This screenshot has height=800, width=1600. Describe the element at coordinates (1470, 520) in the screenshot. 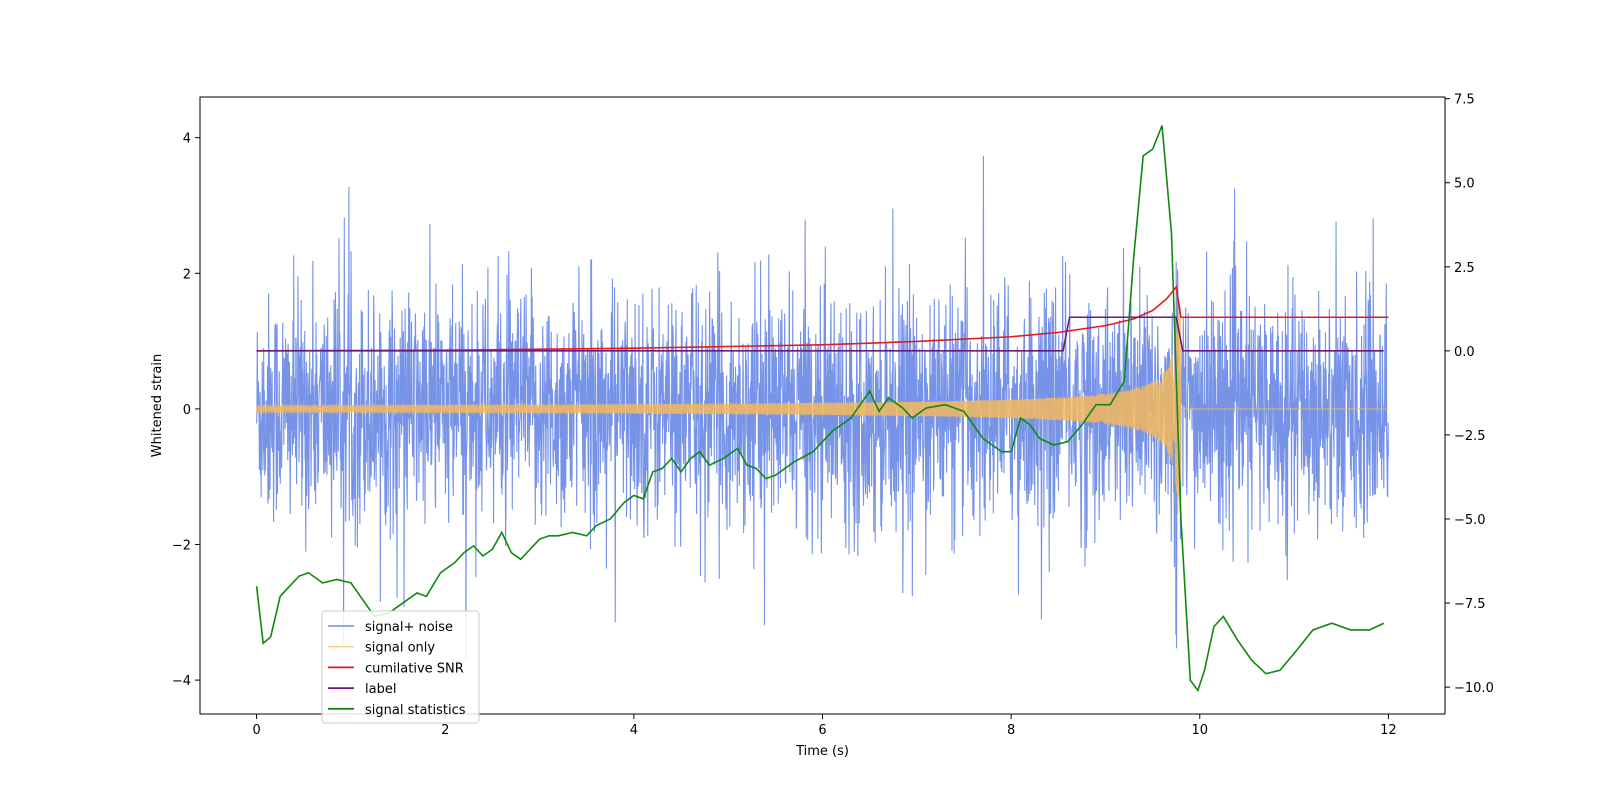

I see `y-right-tick-label: −5.0` at that location.